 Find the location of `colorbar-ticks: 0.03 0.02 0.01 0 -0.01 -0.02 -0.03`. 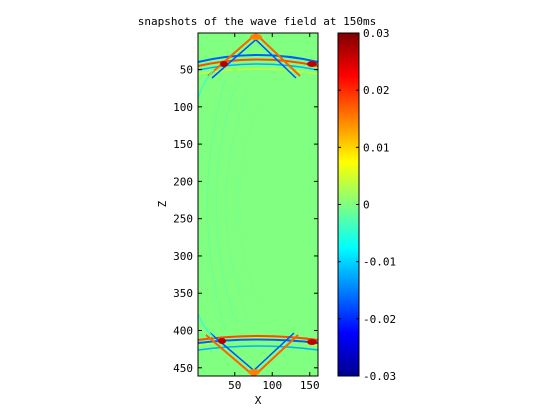

colorbar-ticks: 0.03 0.02 0.01 0 -0.01 -0.02 -0.03 is located at coordinates (367, 205).